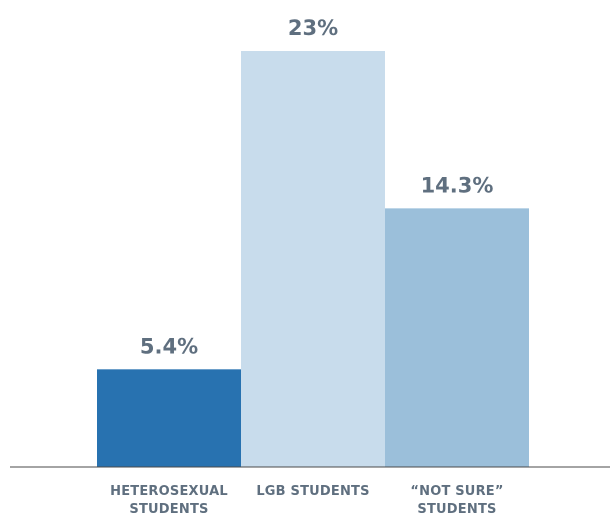 The height and width of the screenshot is (519, 610). Describe the element at coordinates (457, 185) in the screenshot. I see `value-label-2: 14.3%` at that location.